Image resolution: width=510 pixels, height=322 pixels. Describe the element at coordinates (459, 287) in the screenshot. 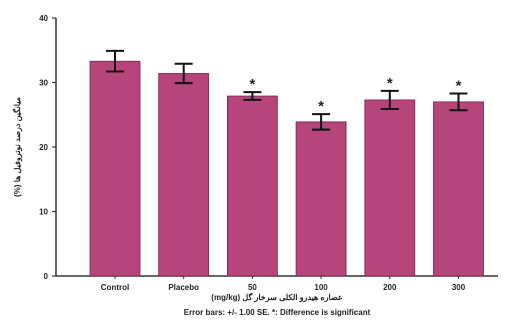

I see `x-tick-label: 300` at that location.